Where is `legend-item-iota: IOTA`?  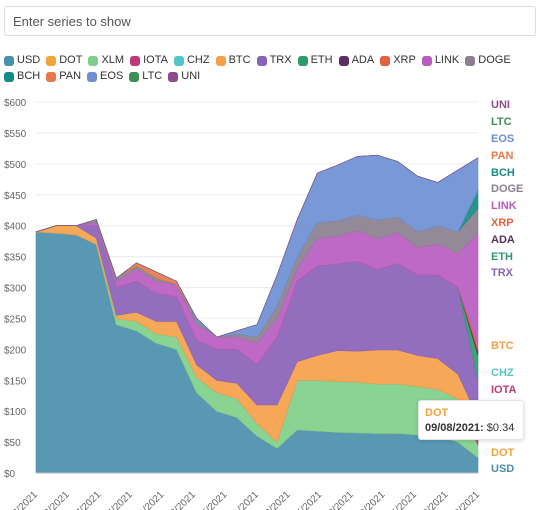 legend-item-iota: IOTA is located at coordinates (149, 60).